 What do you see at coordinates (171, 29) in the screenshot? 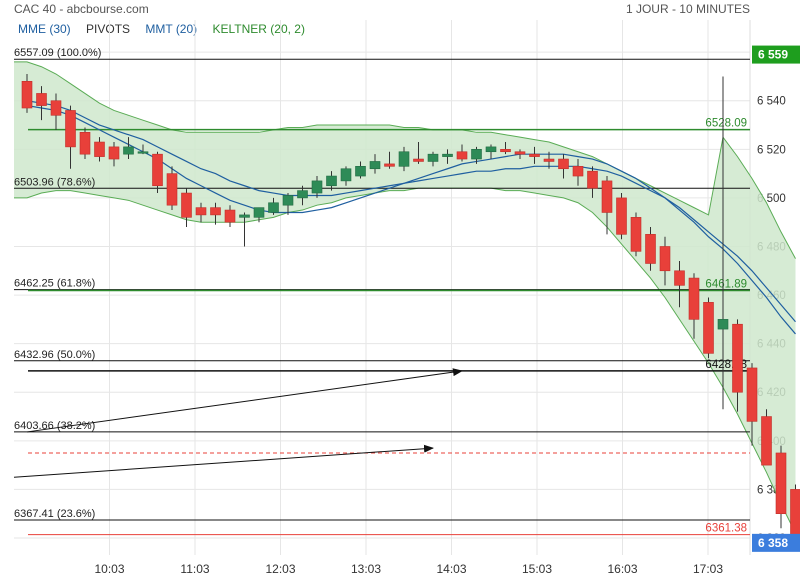
I see `legend-mmt: MMT (20)` at bounding box center [171, 29].